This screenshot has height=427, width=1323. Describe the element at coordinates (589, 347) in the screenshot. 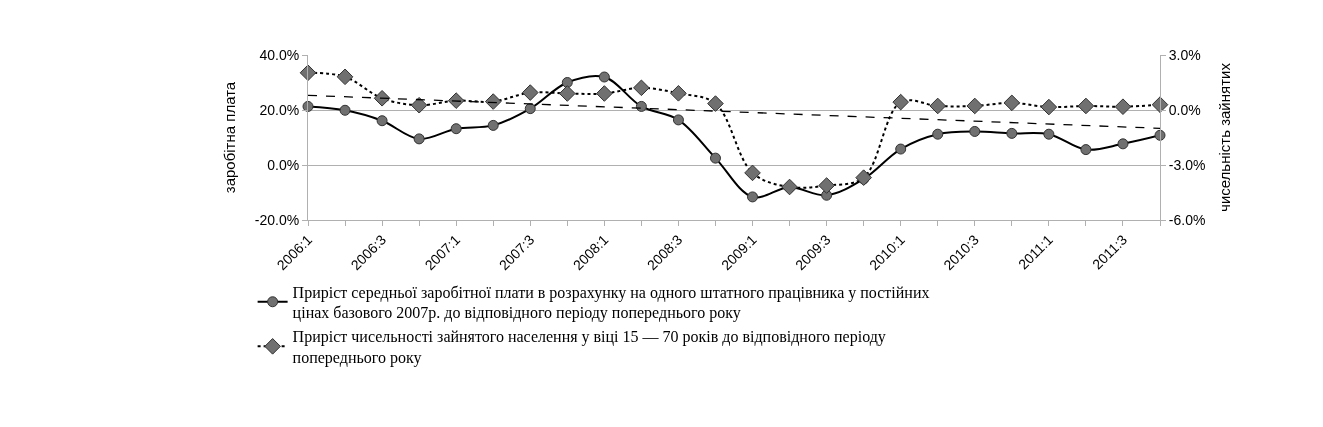

I see `legend-label: Приріст чисельності зайнятого населення у віці 15 — 70 років до відповідного періоду попереднього року` at that location.